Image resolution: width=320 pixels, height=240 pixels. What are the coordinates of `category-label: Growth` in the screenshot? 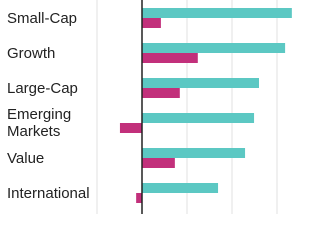 It's located at (31, 53).